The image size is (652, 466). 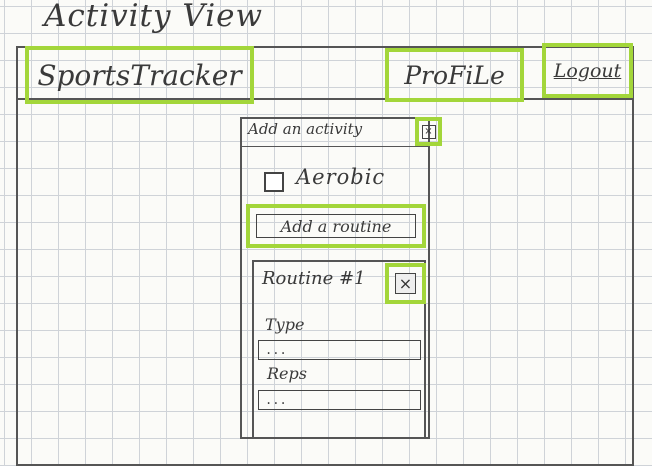 What do you see at coordinates (454, 75) in the screenshot?
I see `profile-button: ProFiLe` at bounding box center [454, 75].